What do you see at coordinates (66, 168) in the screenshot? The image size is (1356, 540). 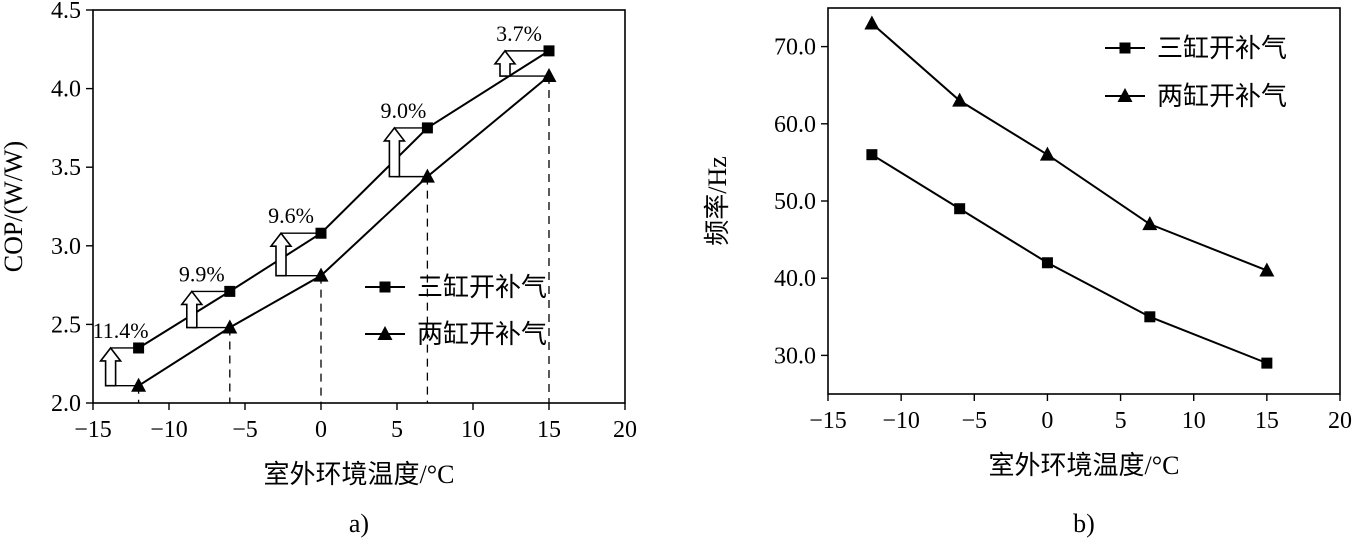 I see `y-tick-label: 3.5` at bounding box center [66, 168].